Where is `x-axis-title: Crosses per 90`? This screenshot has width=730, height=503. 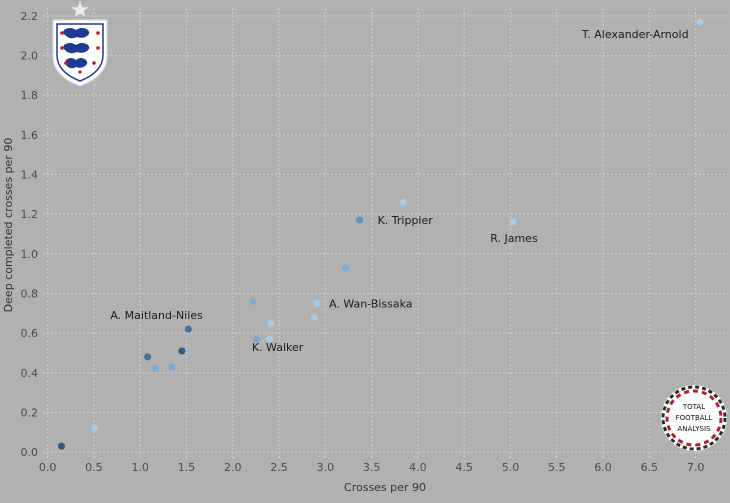
x-axis-title: Crosses per 90 is located at coordinates (385, 487).